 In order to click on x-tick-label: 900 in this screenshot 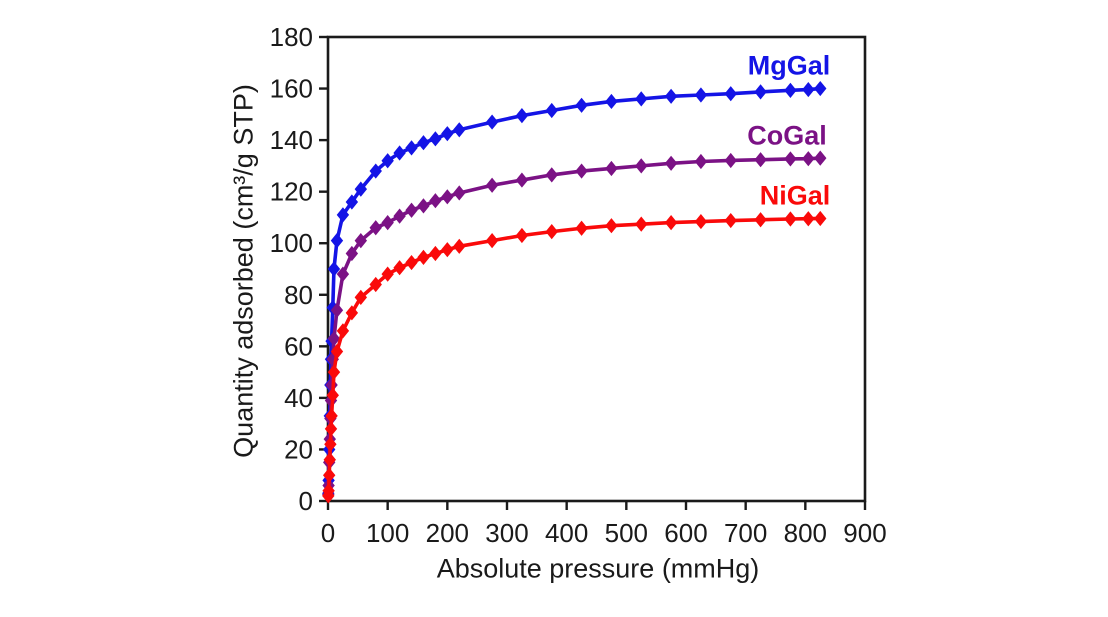, I will do `click(864, 533)`.